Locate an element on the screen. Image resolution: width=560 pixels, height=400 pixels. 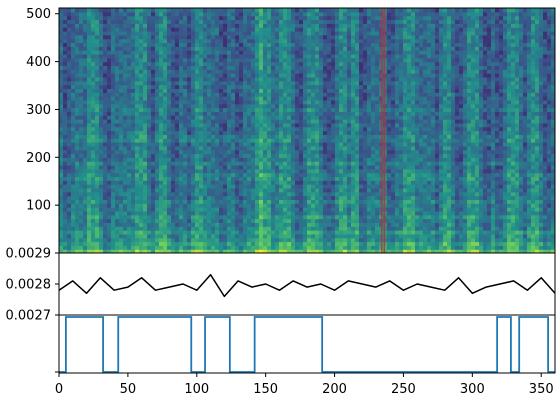
y-tick-label: 300 is located at coordinates (38, 110).